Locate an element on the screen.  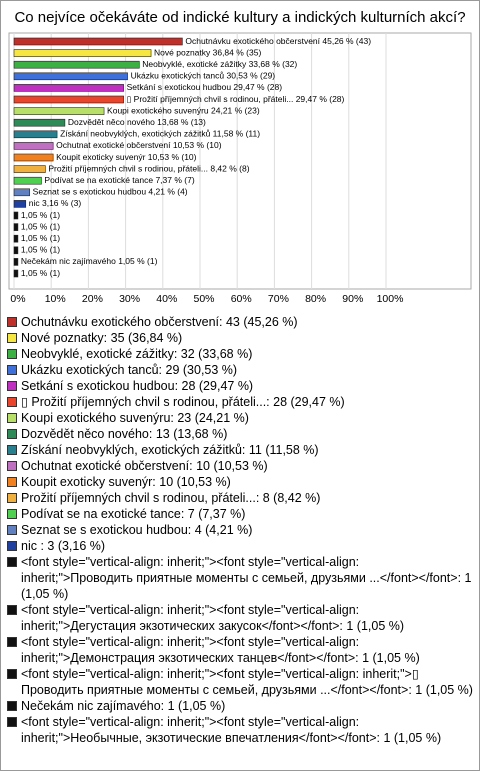
legend-label: Nečekám nic zajímavého: 1 (1,05 %) is located at coordinates (123, 706).